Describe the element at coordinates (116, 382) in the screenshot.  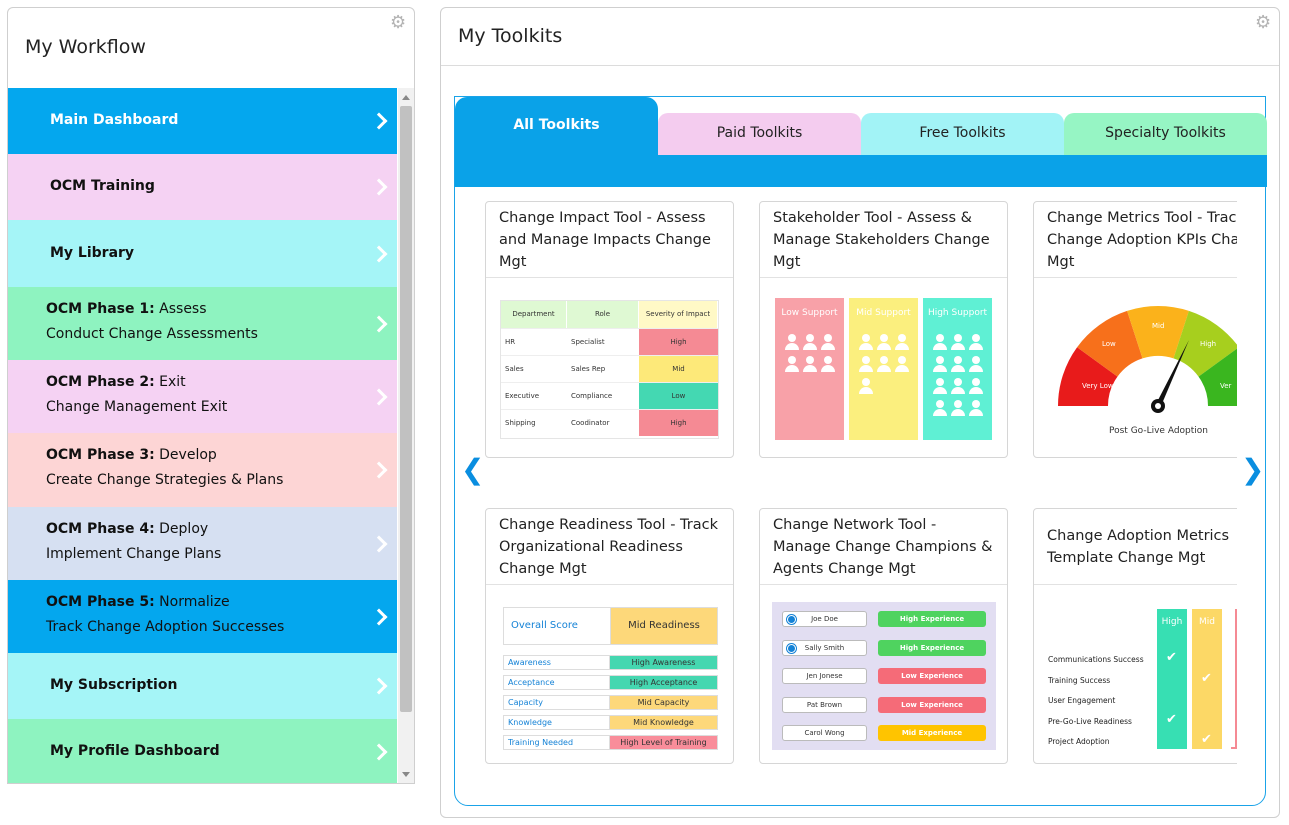
I see `sidebar-item-title: OCM Phase 2: Exit` at that location.